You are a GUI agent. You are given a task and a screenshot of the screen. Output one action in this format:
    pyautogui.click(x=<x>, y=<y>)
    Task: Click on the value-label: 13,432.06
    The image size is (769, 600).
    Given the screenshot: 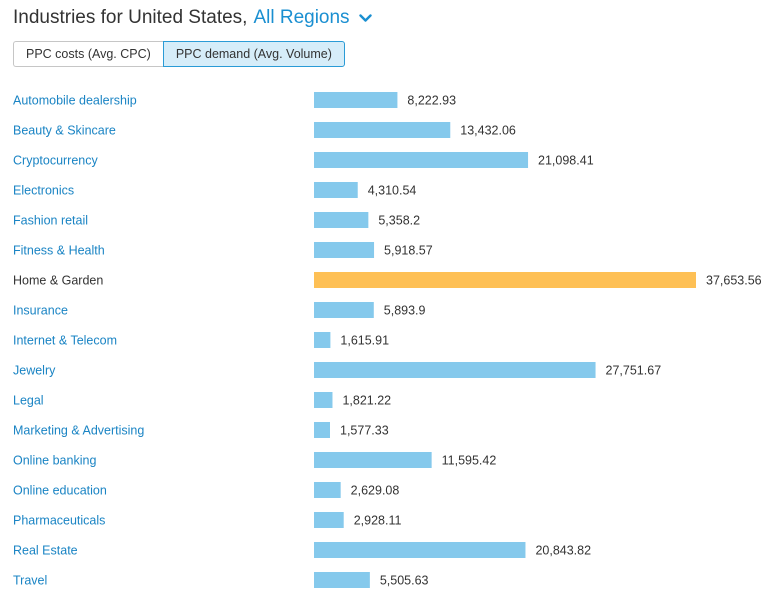 What is the action you would take?
    pyautogui.click(x=488, y=131)
    